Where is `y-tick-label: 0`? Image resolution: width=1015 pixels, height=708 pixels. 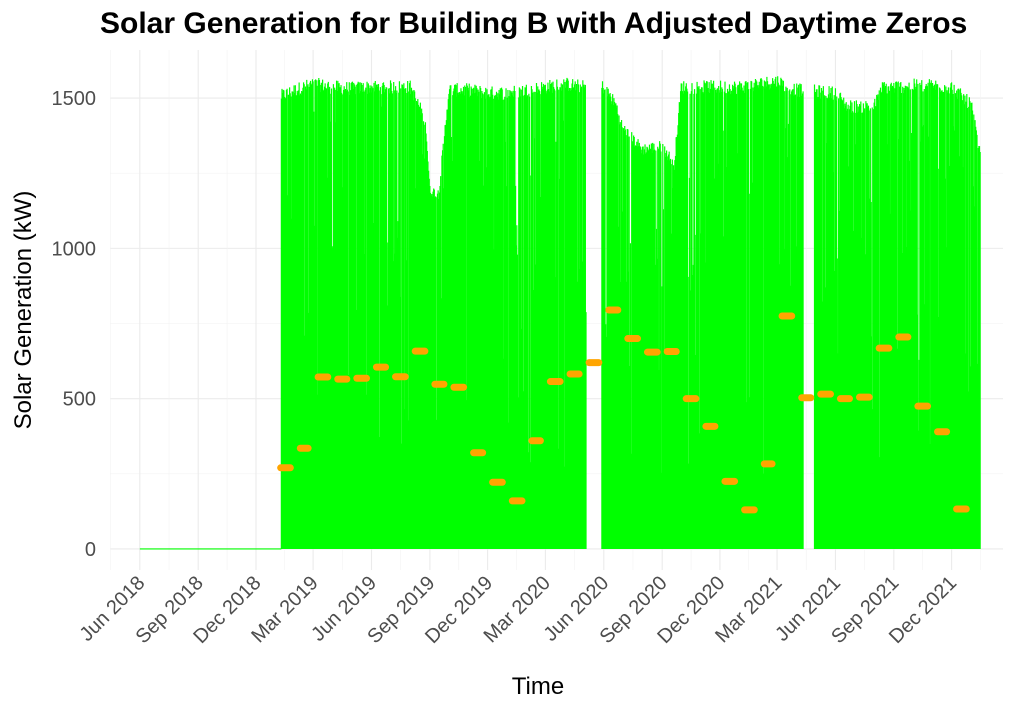
y-tick-label: 0 is located at coordinates (90, 550).